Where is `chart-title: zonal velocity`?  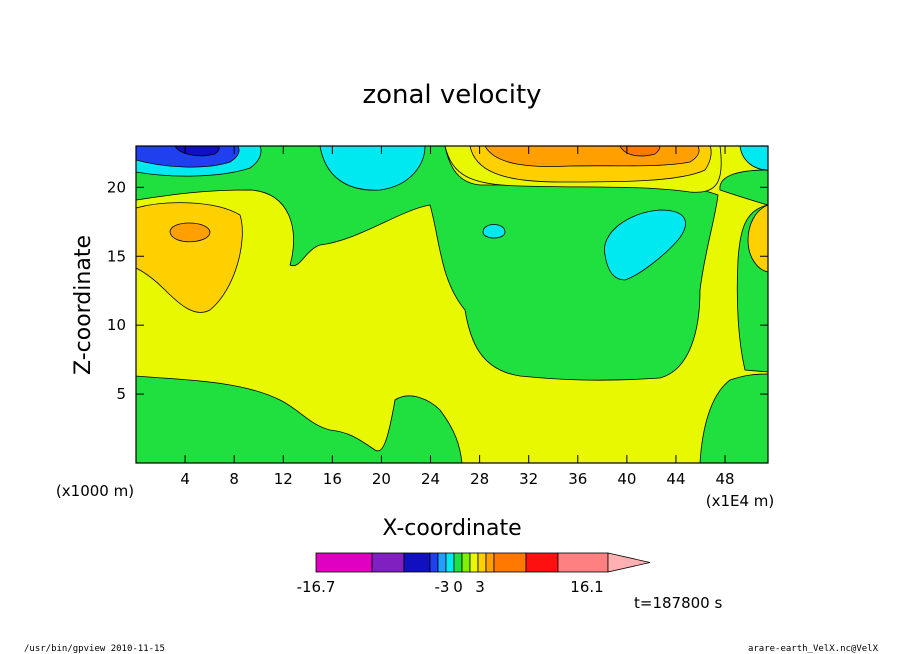
chart-title: zonal velocity is located at coordinates (451, 95).